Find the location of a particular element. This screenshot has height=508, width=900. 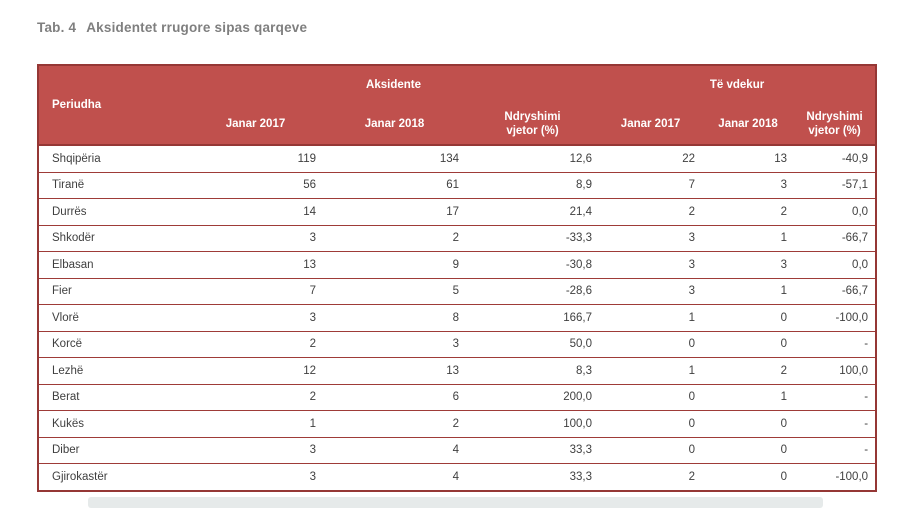

value-cell: 9 is located at coordinates (394, 264).